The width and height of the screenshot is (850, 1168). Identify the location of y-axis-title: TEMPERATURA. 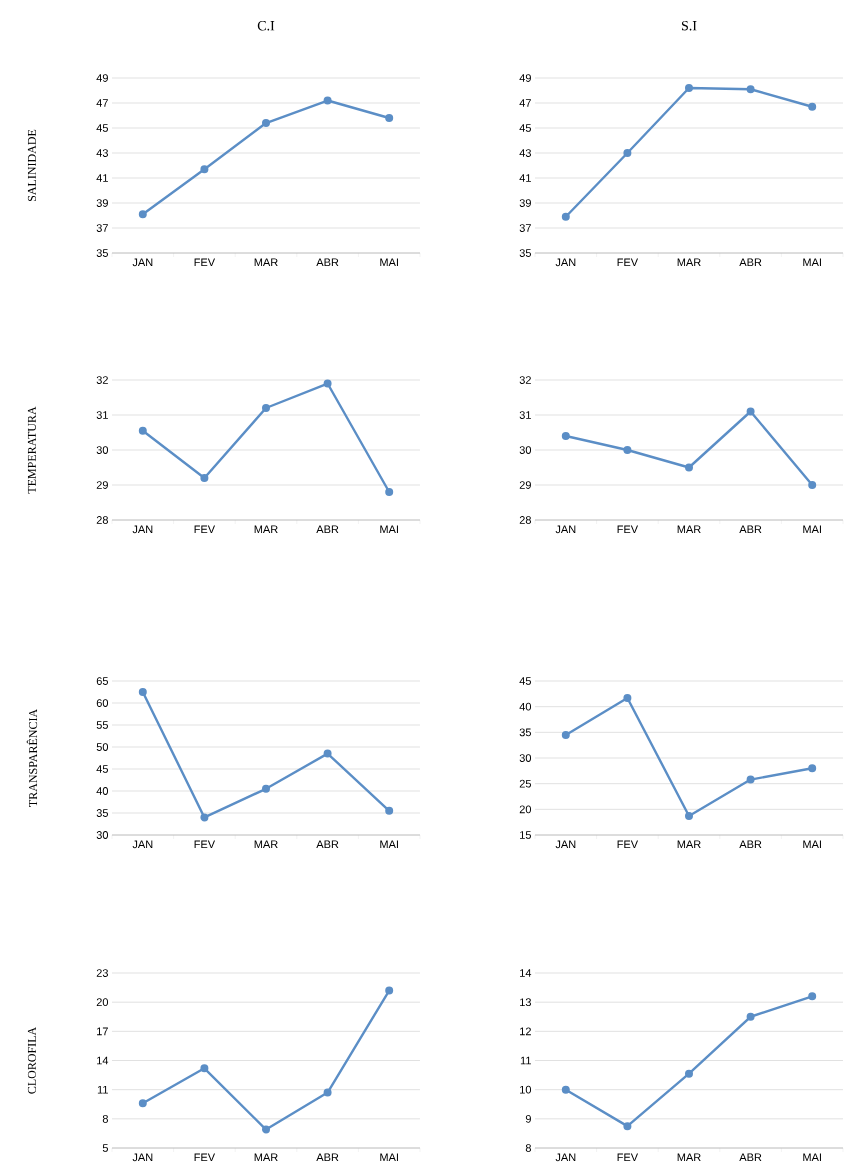
(31, 450).